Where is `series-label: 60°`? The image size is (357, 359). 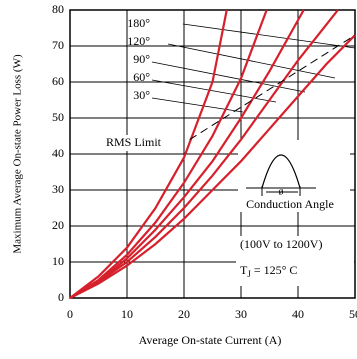
series-label: 60° is located at coordinates (141, 77).